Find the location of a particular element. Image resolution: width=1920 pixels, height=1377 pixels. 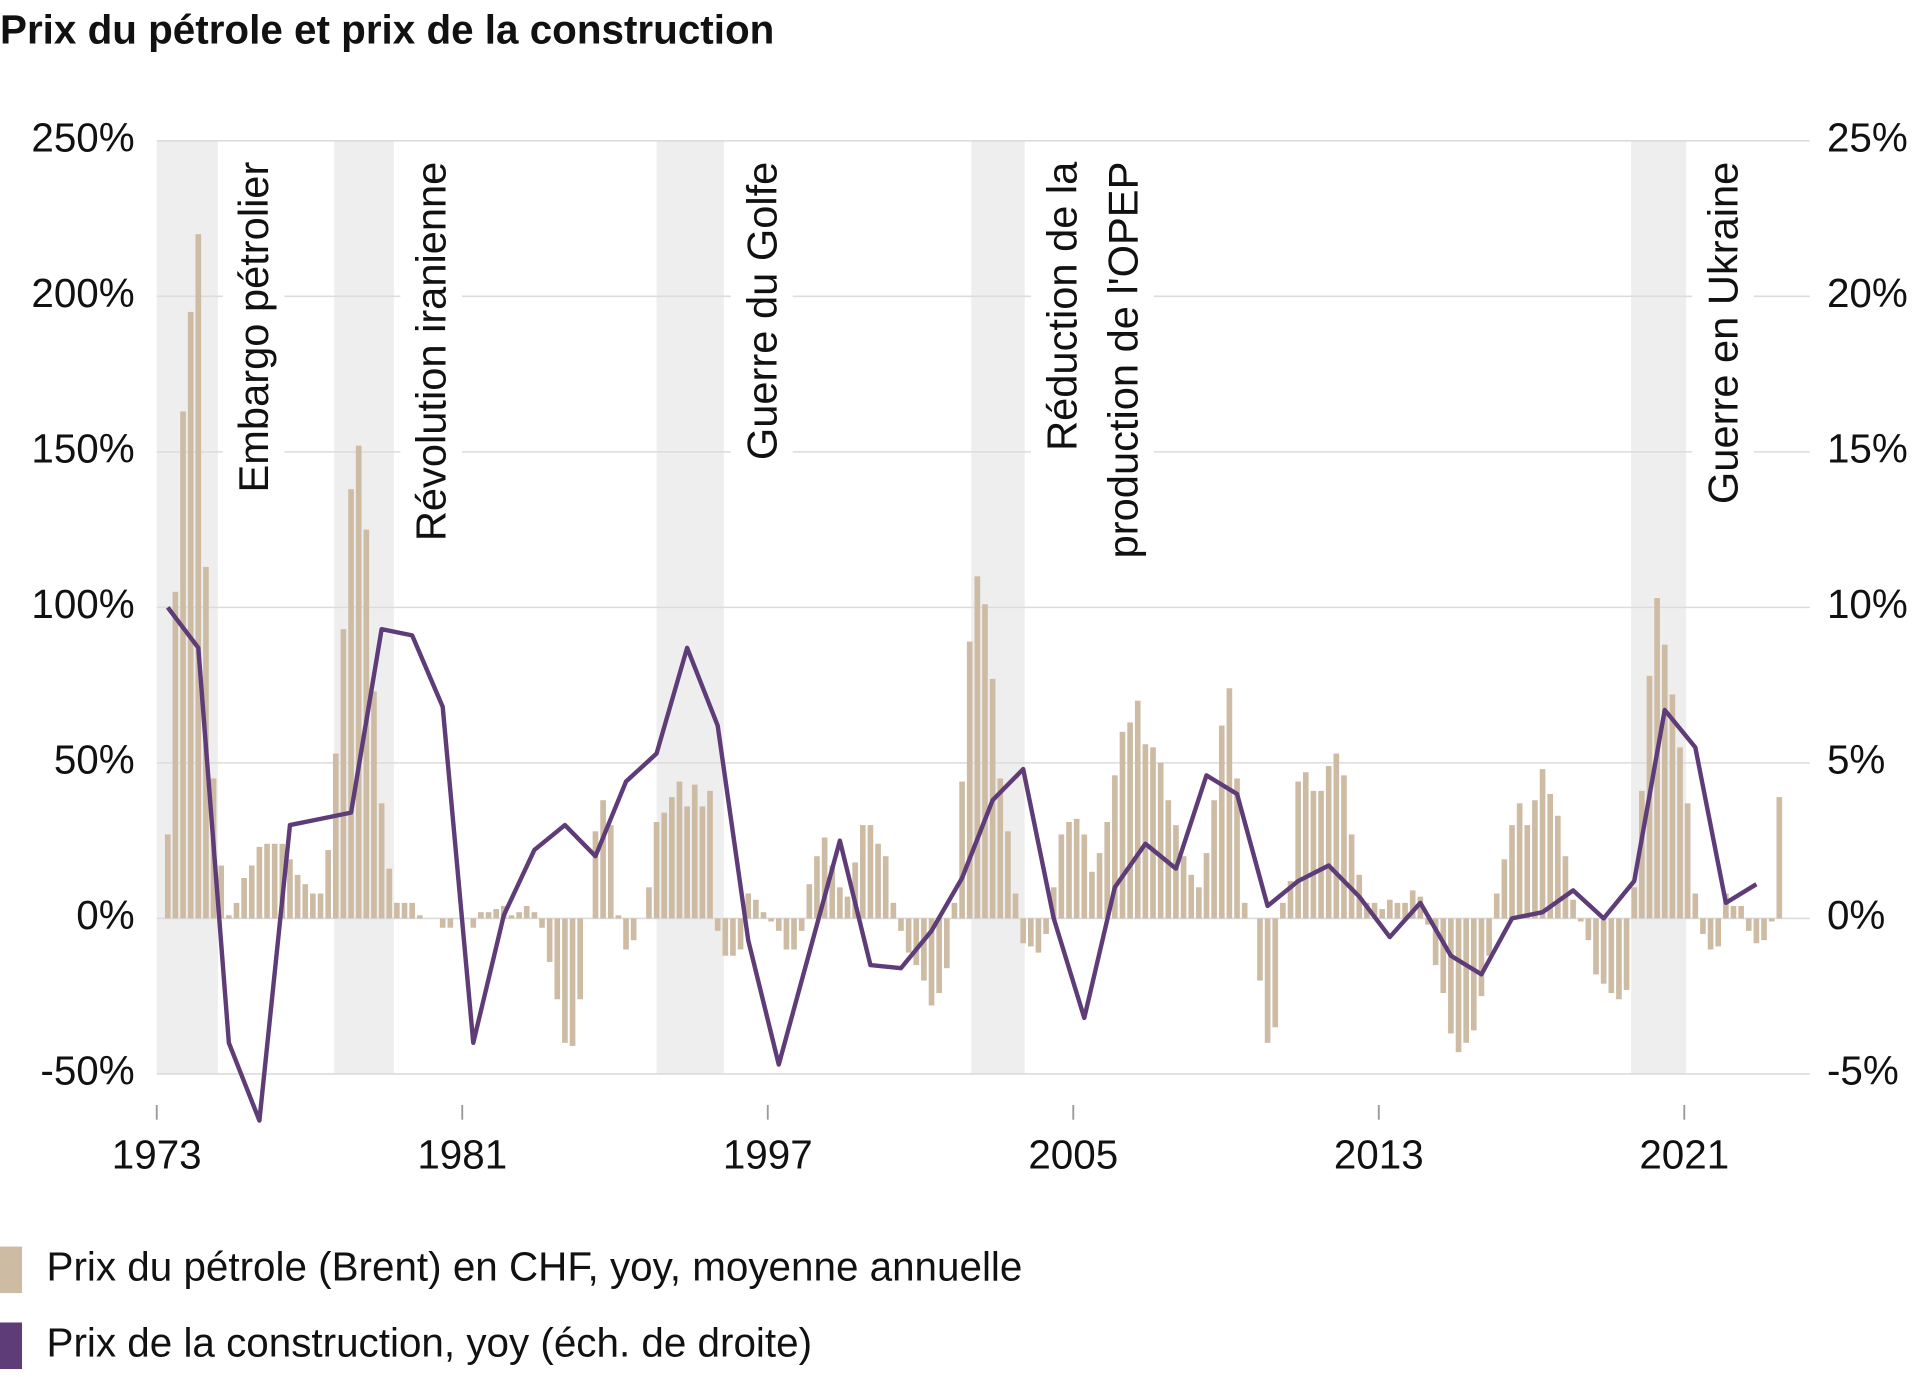

annotation: Embargo pétrolier is located at coordinates (253, 327).